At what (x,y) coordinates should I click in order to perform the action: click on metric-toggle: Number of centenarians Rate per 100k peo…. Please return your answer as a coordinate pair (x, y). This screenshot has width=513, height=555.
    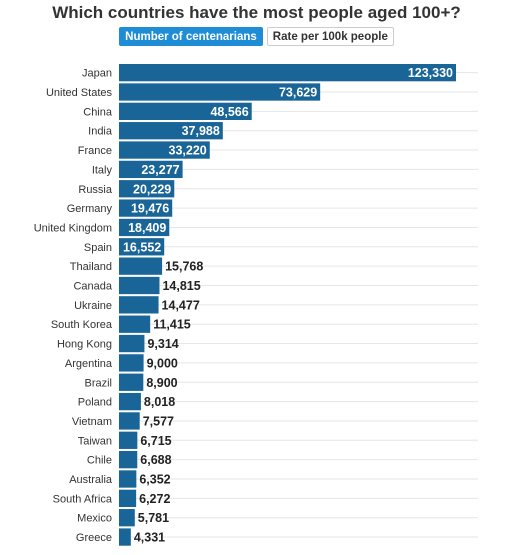
    Looking at the image, I should click on (256, 36).